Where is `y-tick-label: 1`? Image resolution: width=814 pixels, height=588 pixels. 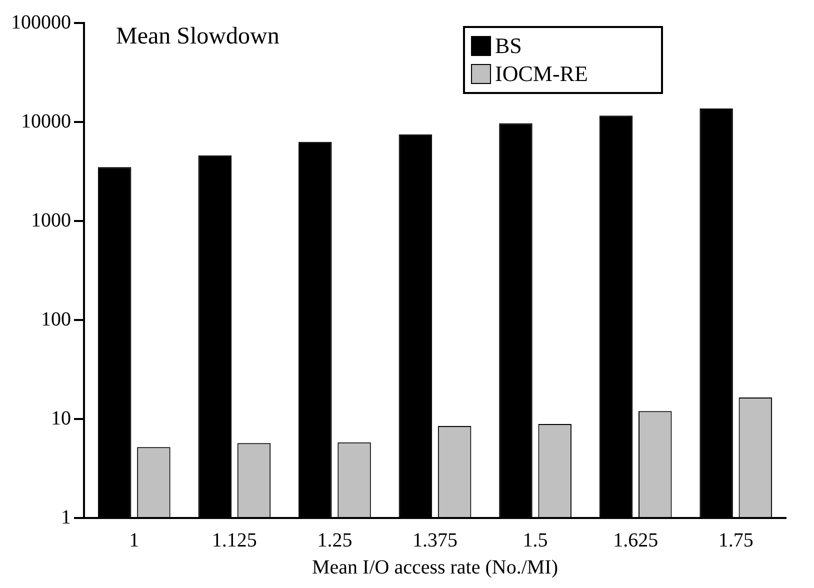
y-tick-label: 1 is located at coordinates (66, 517).